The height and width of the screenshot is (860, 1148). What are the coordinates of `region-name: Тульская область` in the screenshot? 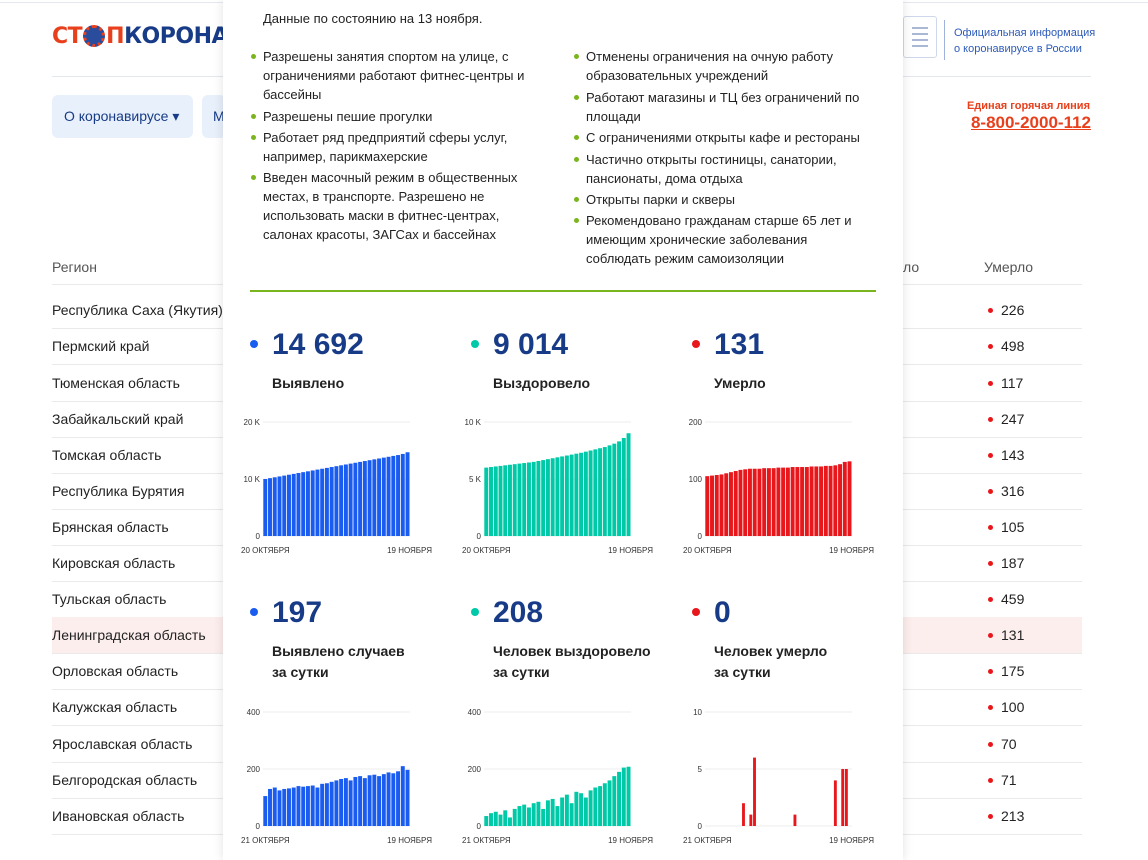 It's located at (109, 599).